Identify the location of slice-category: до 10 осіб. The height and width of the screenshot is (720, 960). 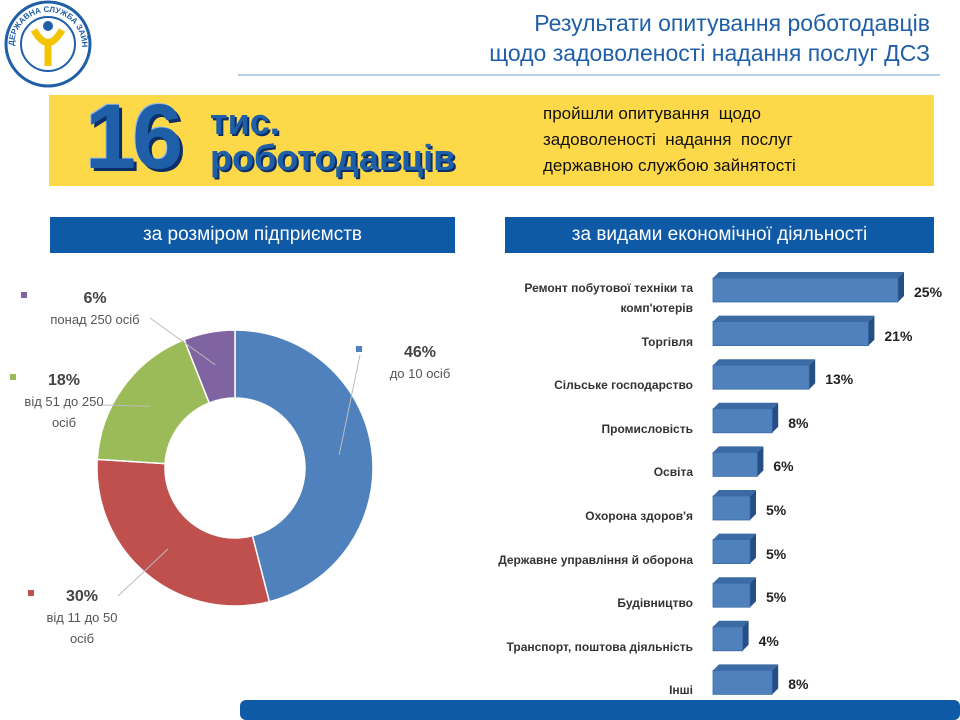
(420, 373).